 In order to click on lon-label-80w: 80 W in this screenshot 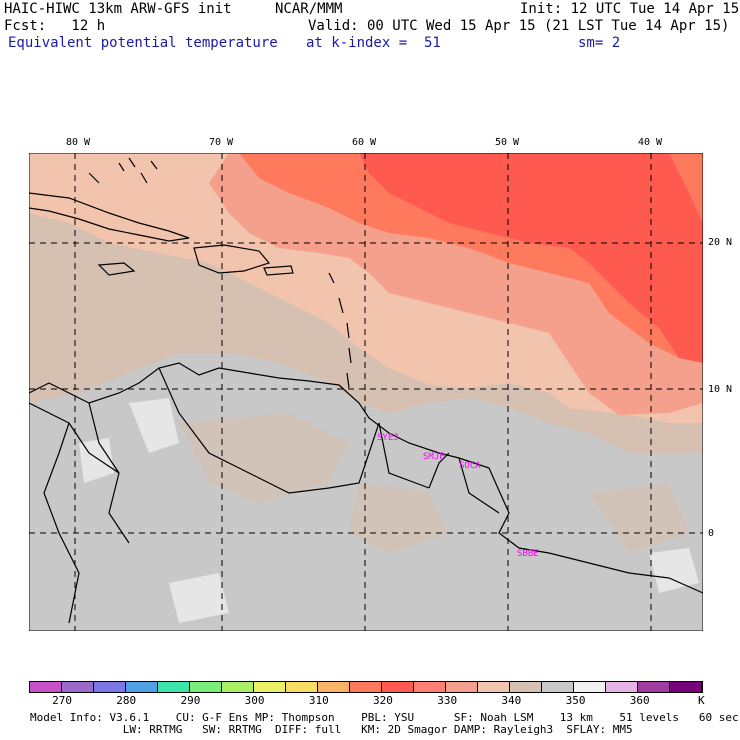, I will do `click(78, 142)`.